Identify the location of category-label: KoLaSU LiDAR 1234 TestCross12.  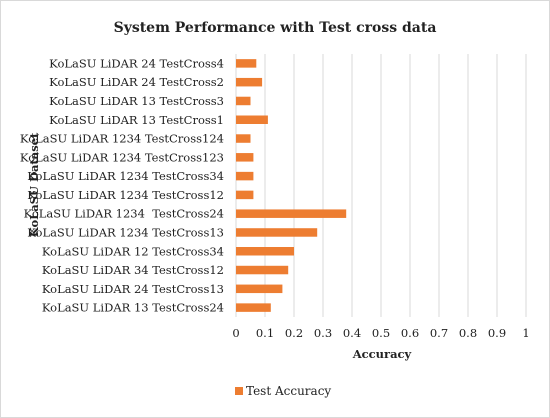
(125, 195).